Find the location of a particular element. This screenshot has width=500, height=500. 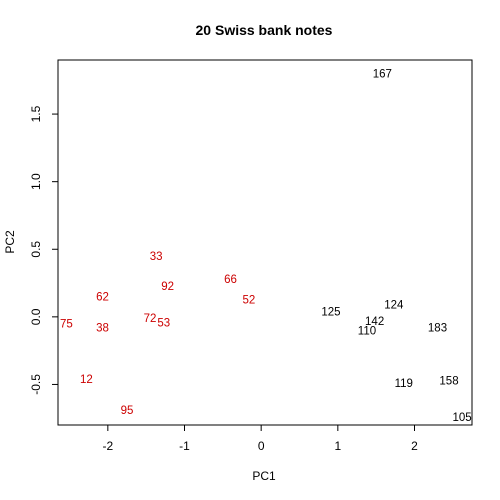

chart-title: 20 Swiss bank notes is located at coordinates (264, 30).